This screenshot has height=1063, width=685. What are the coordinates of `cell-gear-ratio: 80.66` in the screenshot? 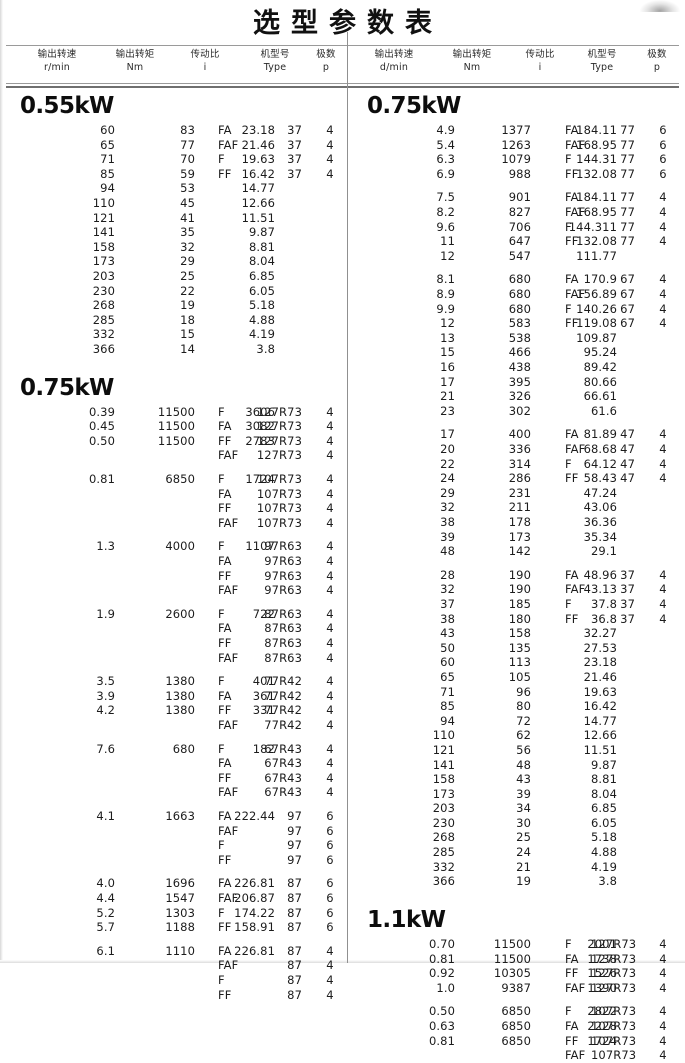 It's located at (600, 381).